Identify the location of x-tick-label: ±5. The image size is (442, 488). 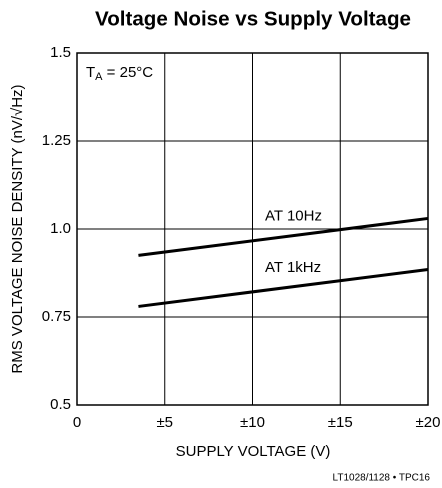
(164, 422).